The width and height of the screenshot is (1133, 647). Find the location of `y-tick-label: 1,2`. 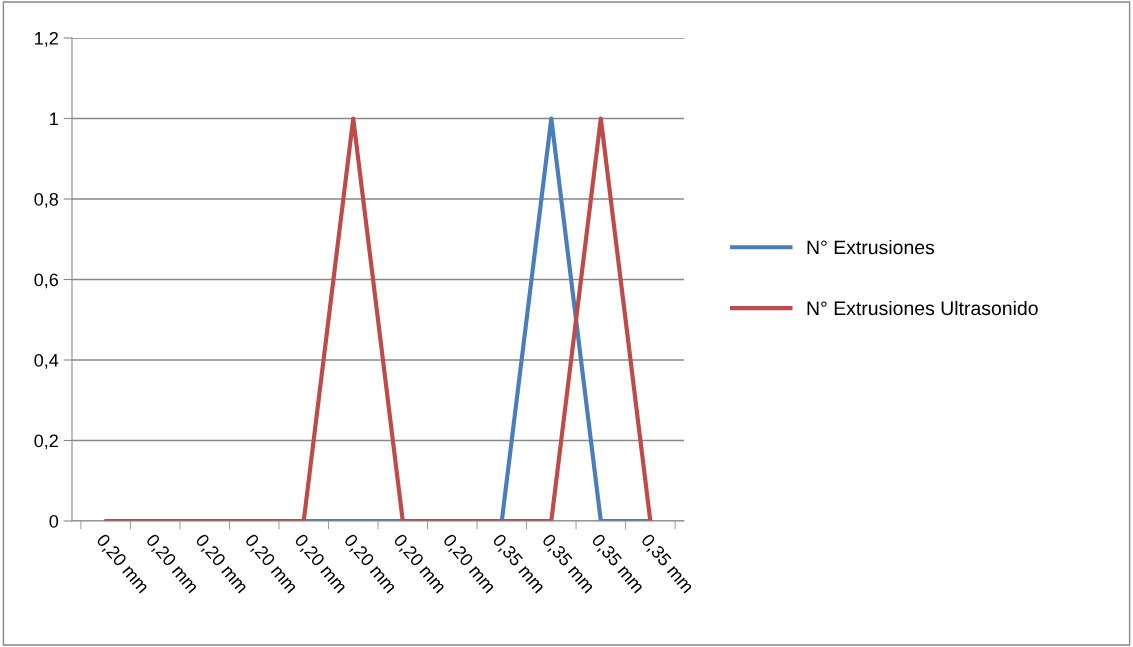

y-tick-label: 1,2 is located at coordinates (46, 39).